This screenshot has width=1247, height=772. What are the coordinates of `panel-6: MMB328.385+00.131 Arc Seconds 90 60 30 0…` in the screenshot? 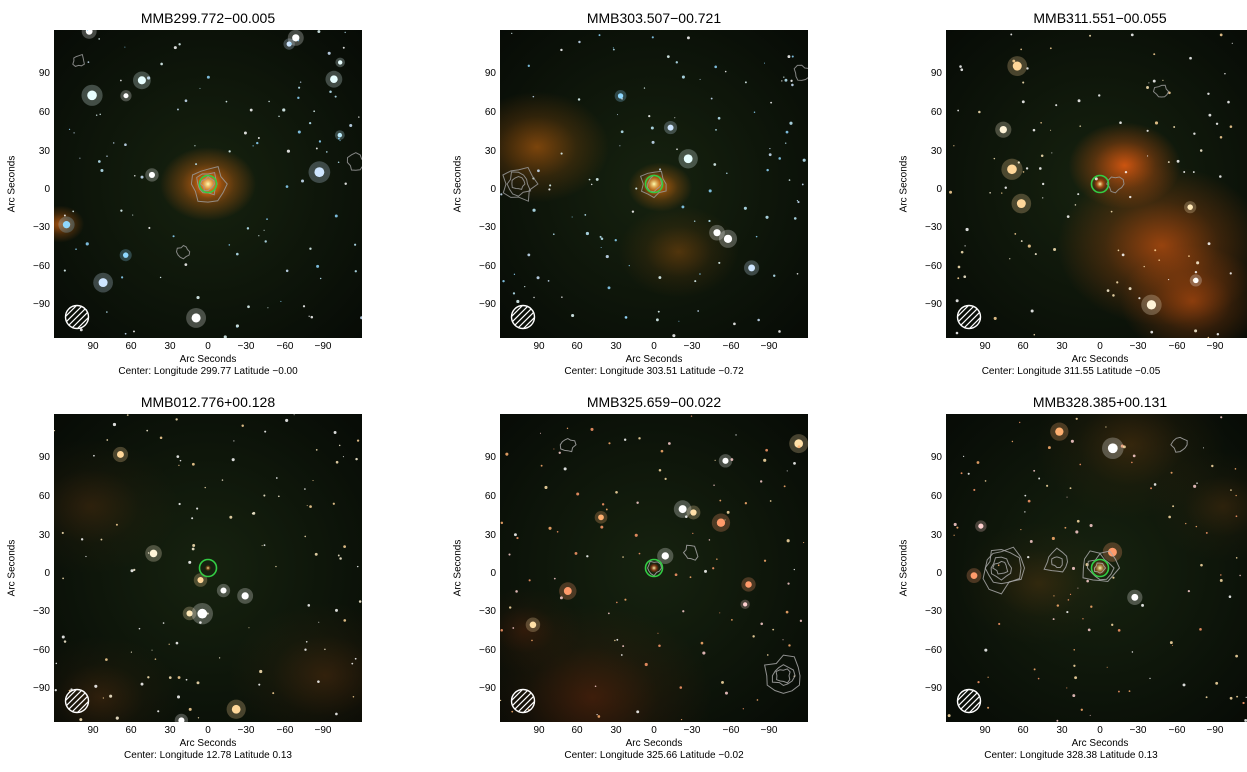 It's located at (1069, 582).